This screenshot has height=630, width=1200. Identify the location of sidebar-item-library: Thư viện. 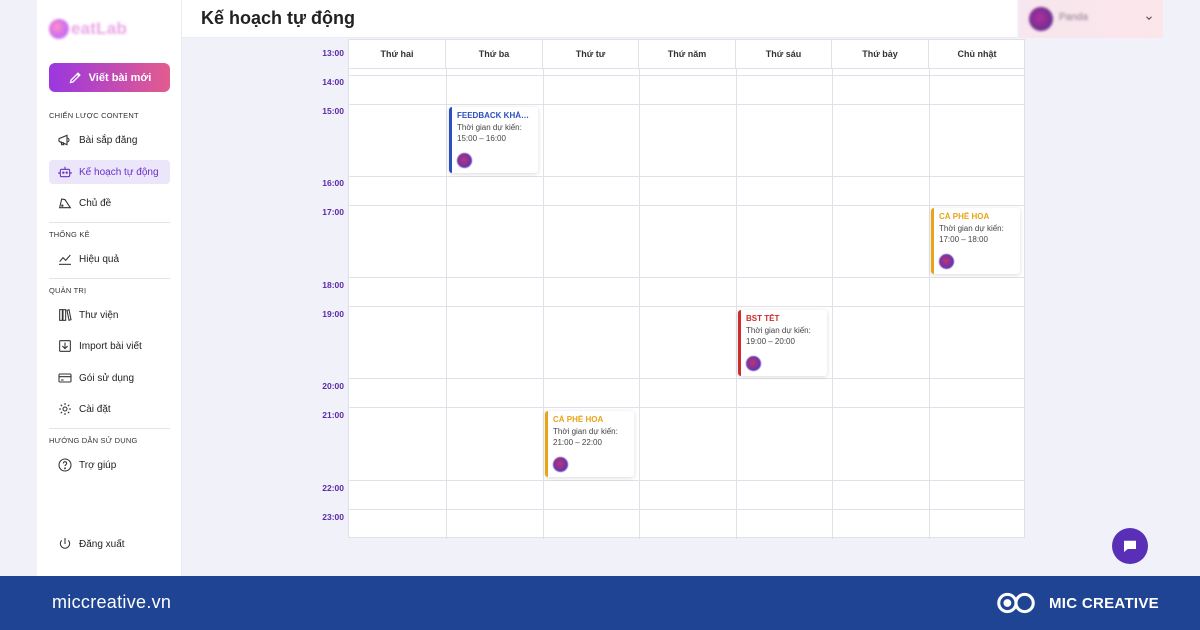
(109, 315).